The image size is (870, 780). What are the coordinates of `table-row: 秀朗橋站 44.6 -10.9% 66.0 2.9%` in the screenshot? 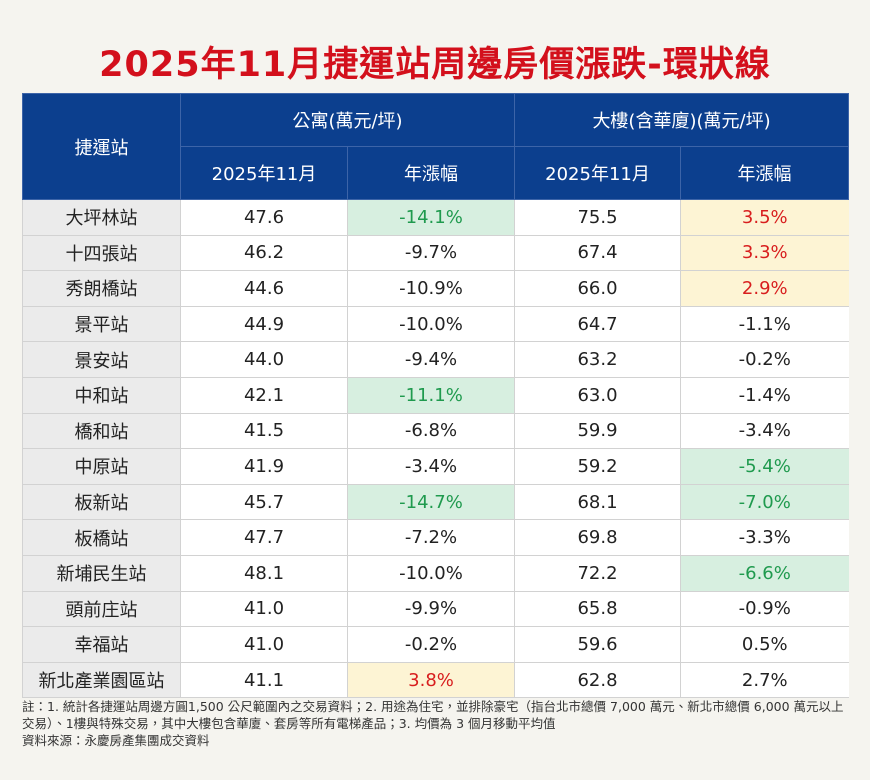 It's located at (435, 288).